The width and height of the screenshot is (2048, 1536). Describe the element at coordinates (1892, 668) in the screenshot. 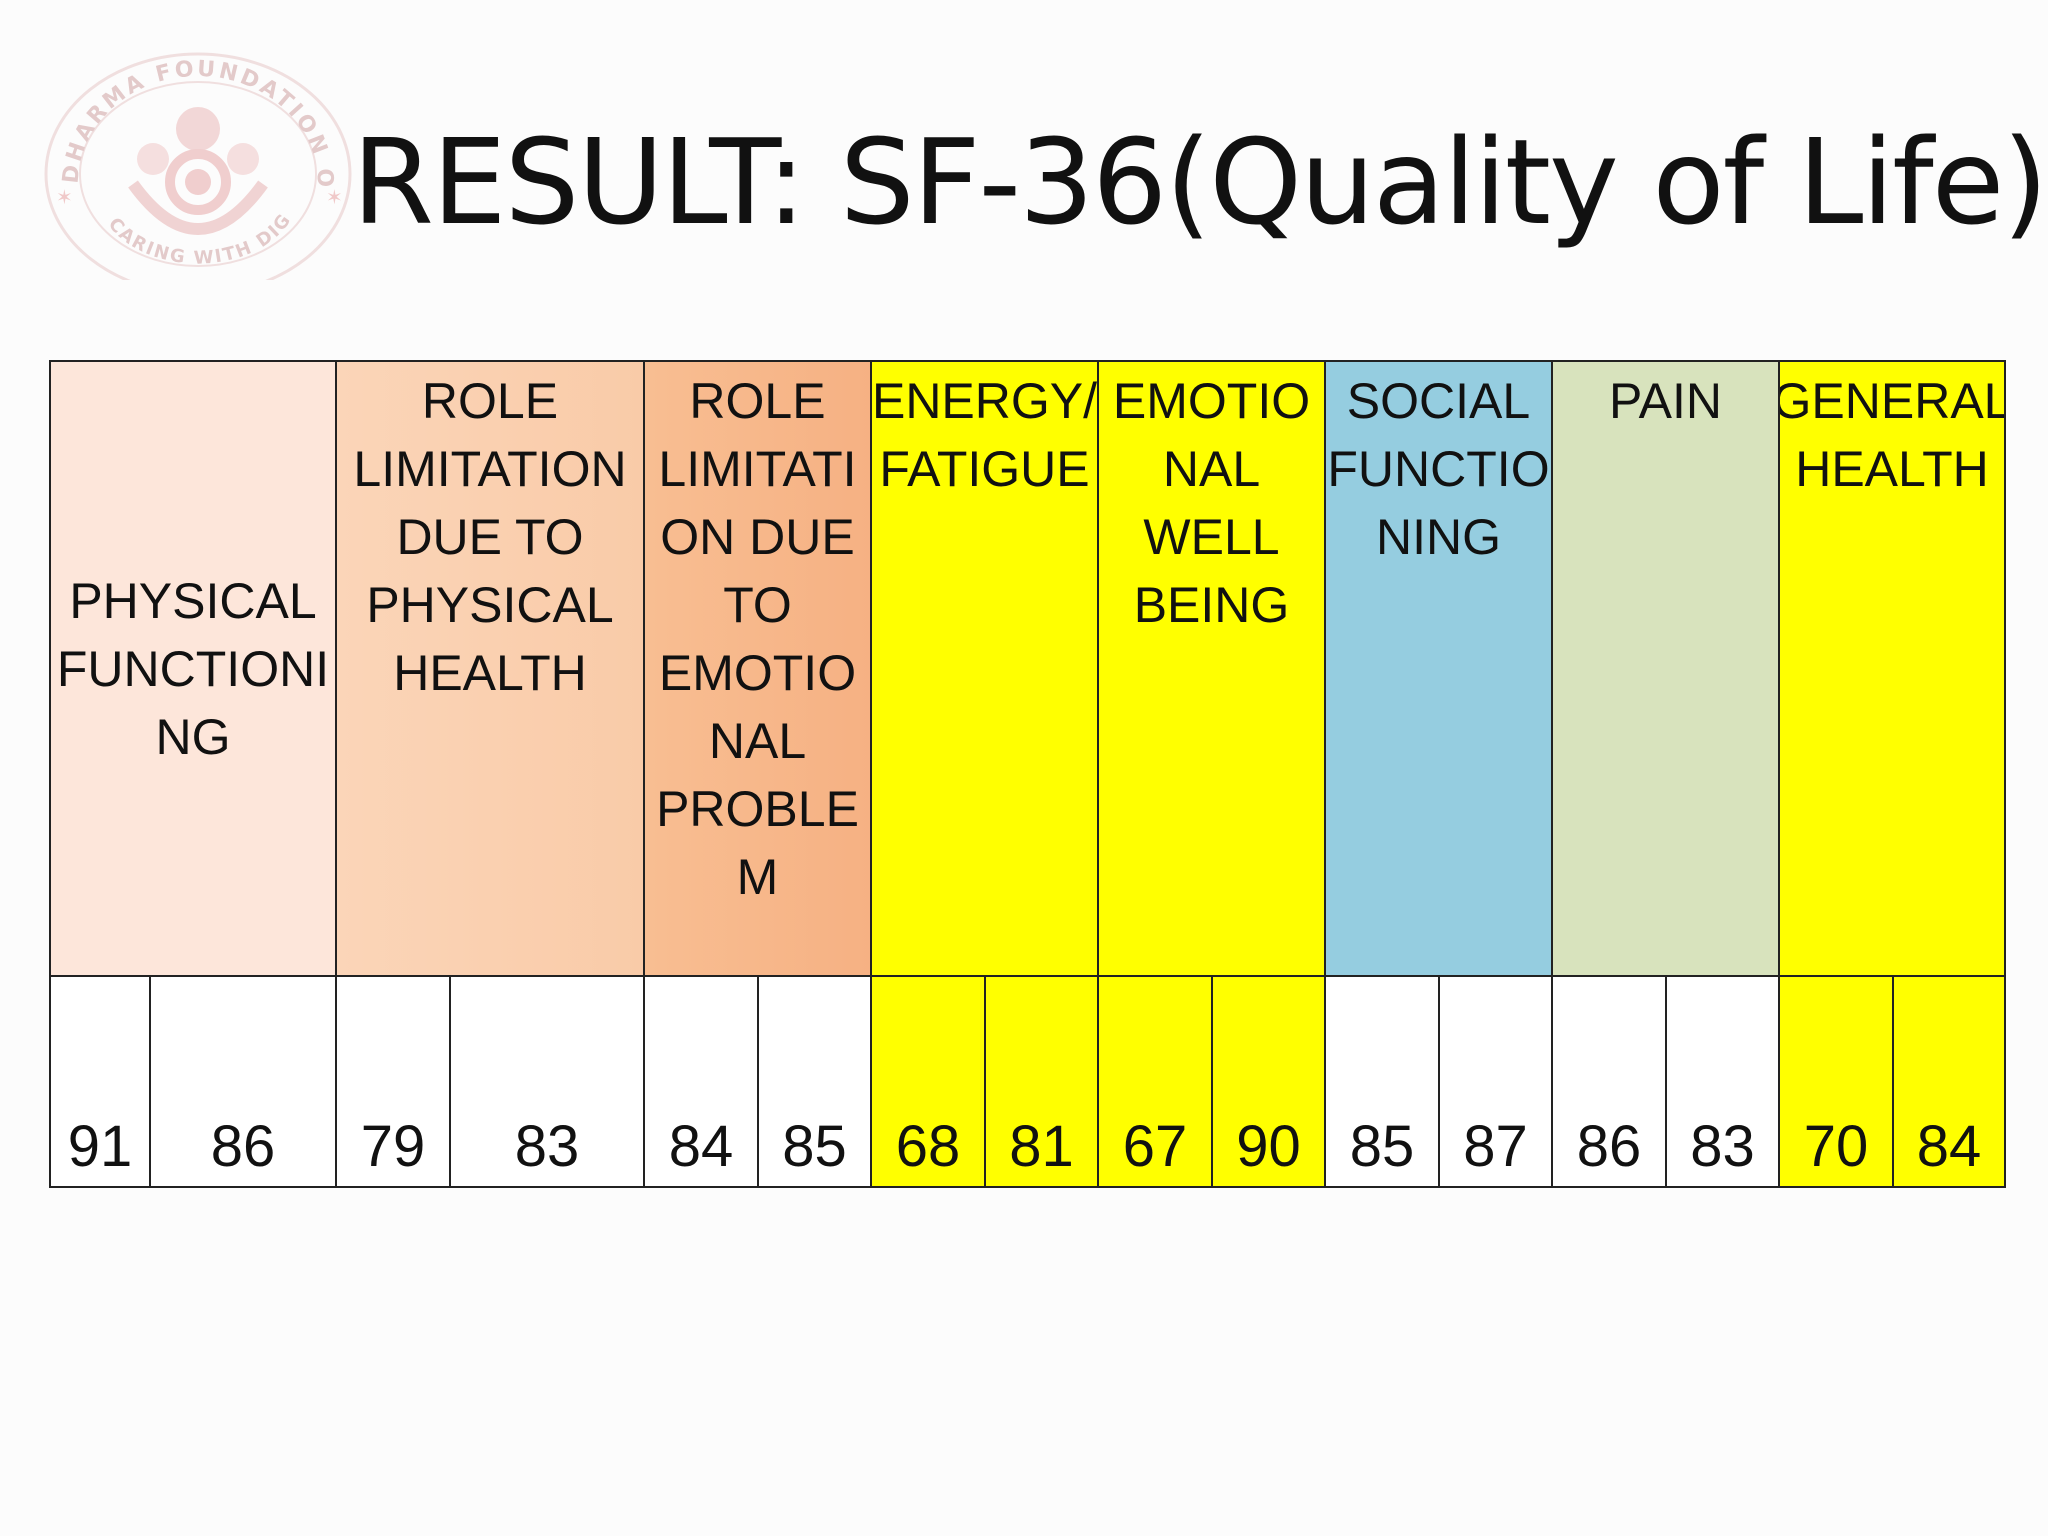

I see `header-general-health: GENERAL HEALTH` at that location.